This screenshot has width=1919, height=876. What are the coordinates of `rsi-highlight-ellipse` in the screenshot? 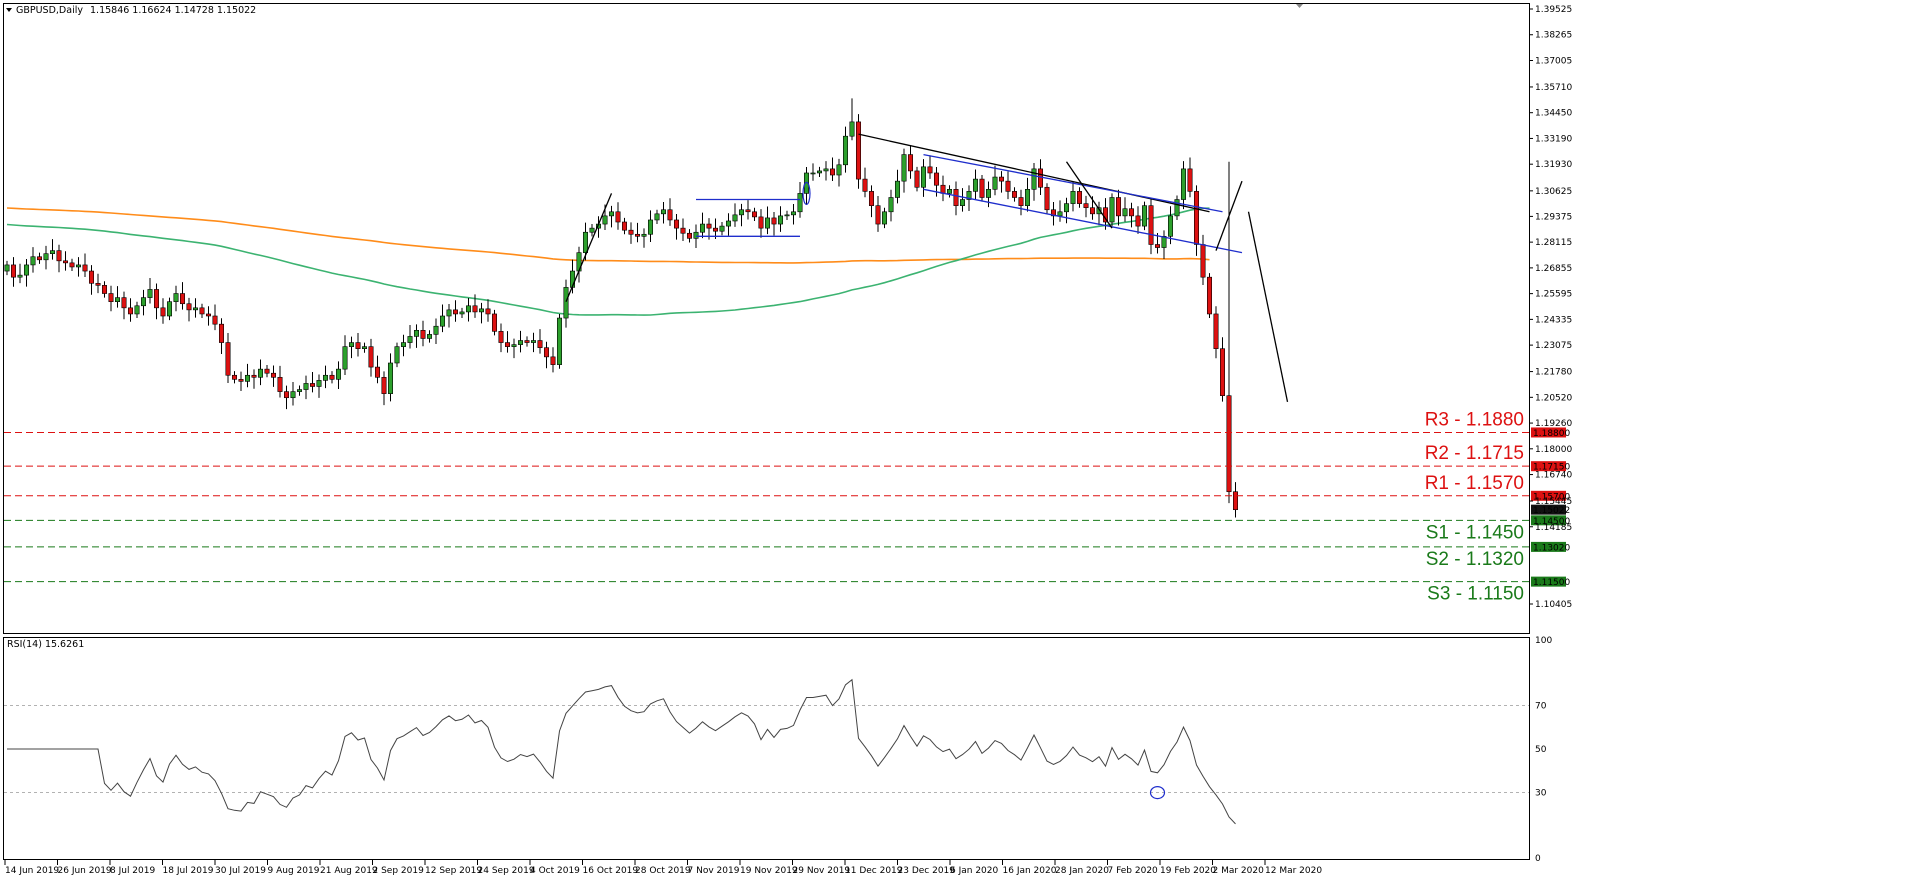 It's located at (1157, 792).